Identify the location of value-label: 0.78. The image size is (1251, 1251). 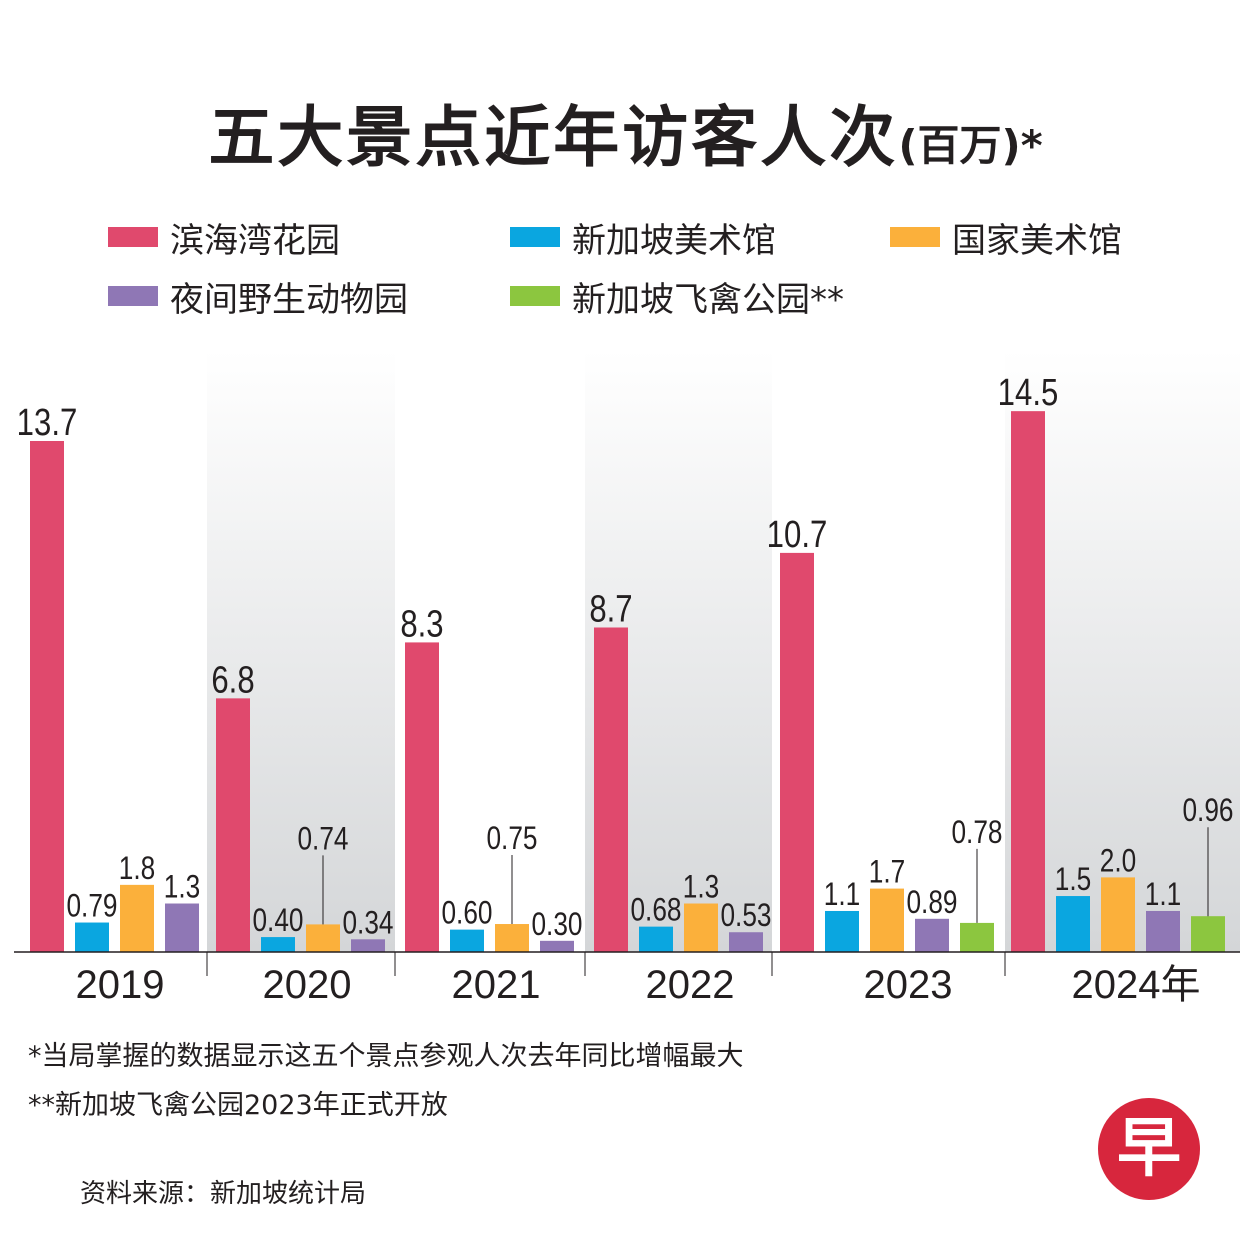
(976, 833).